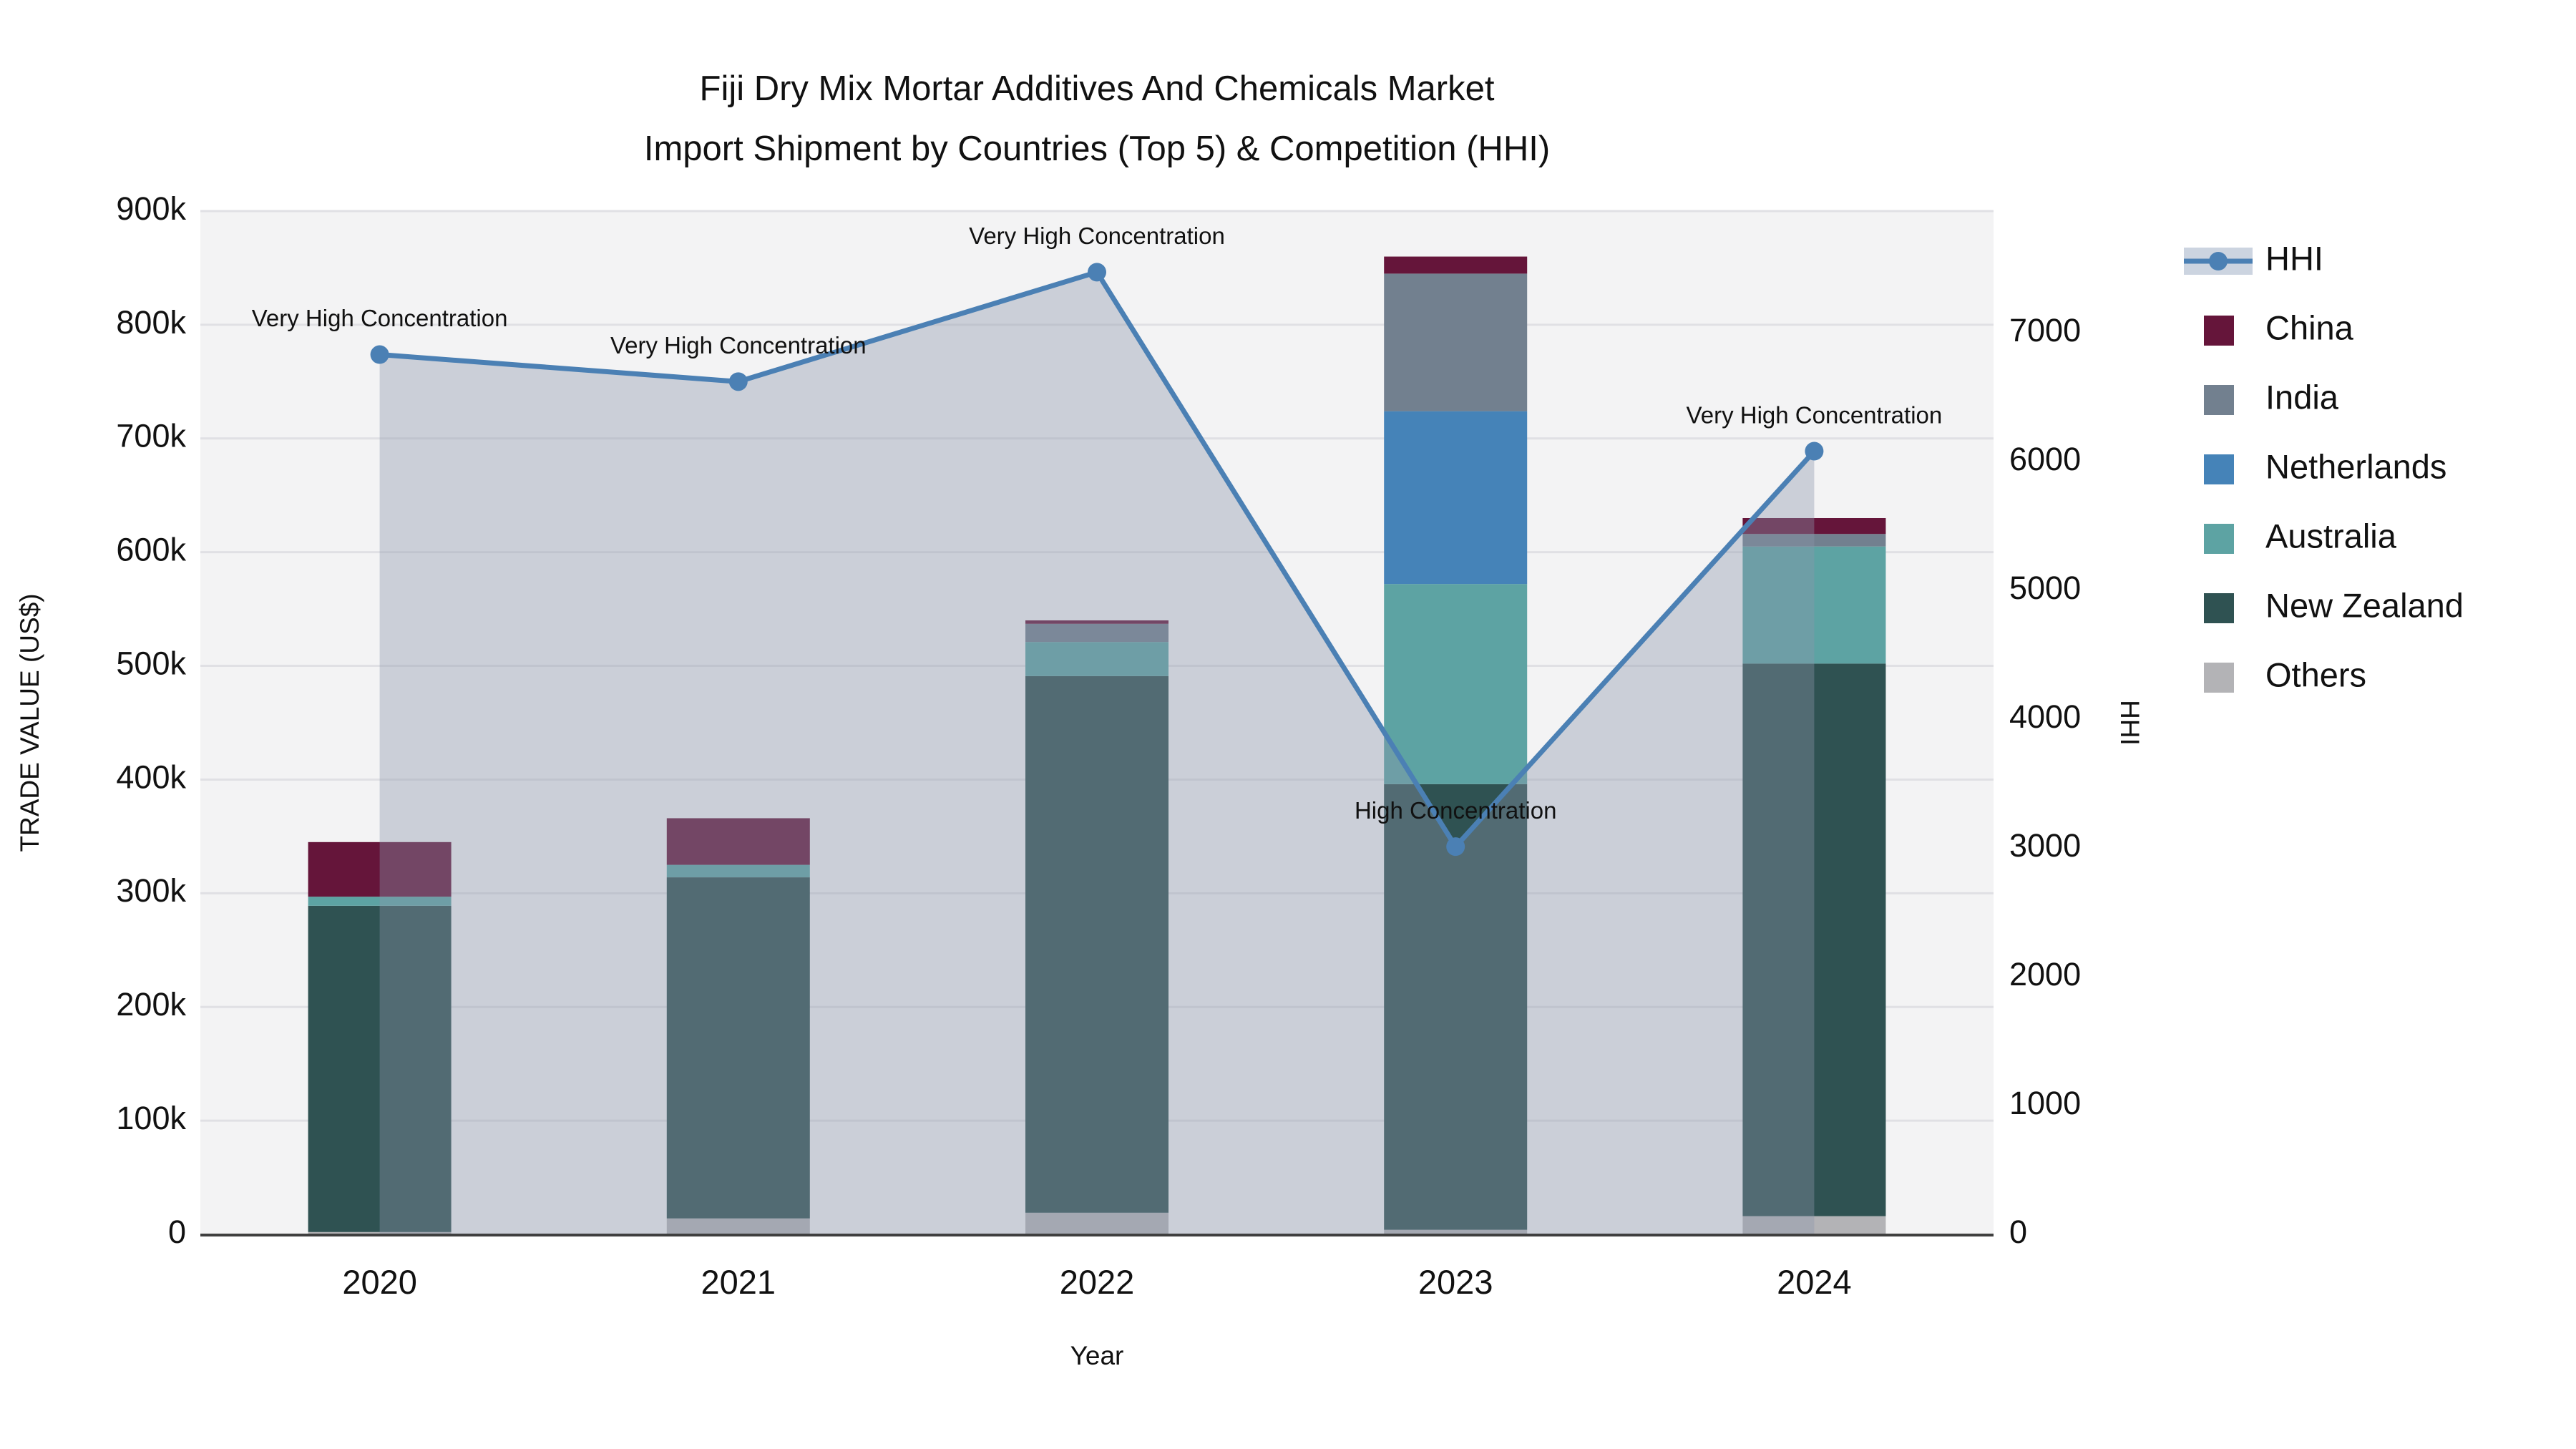  What do you see at coordinates (151, 436) in the screenshot?
I see `y-left-tick-label: 700k` at bounding box center [151, 436].